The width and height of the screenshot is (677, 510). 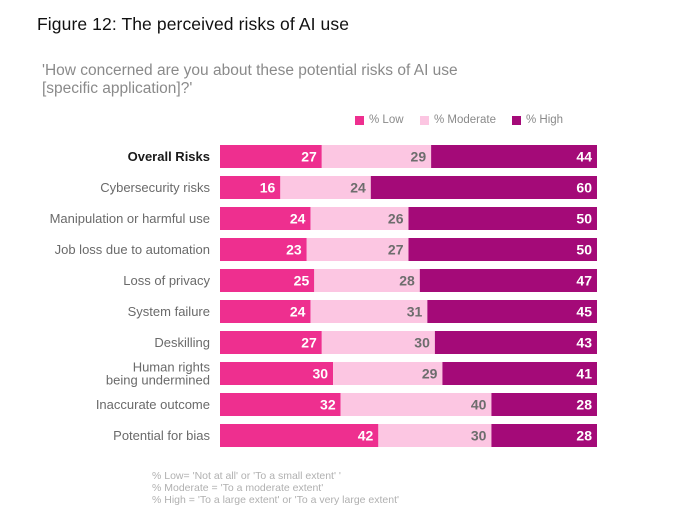 What do you see at coordinates (502, 249) in the screenshot?
I see `bar-high-job-loss-due-to-automation` at bounding box center [502, 249].